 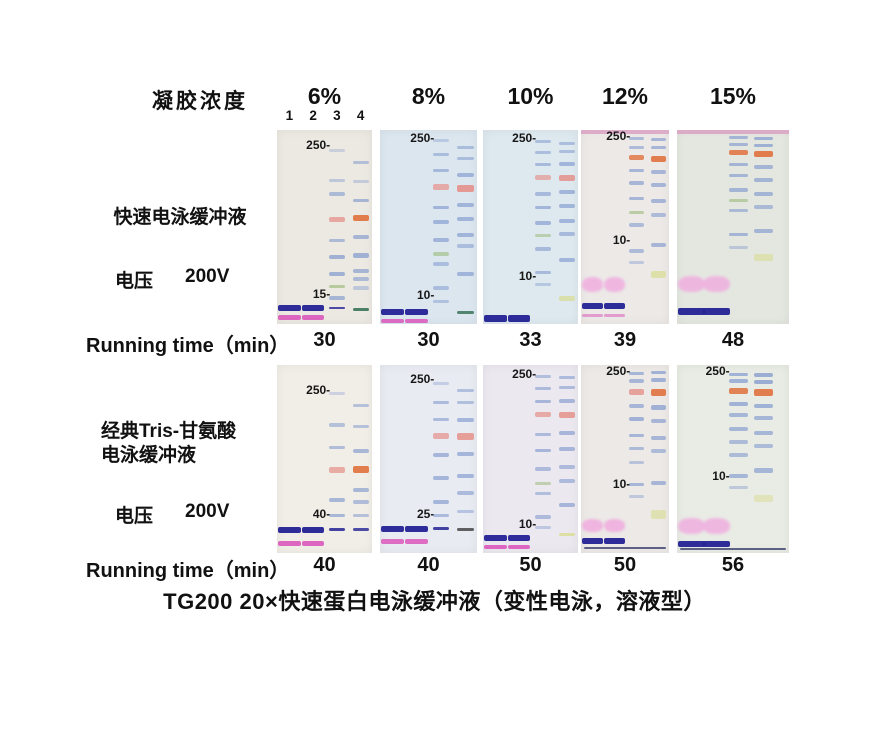 What do you see at coordinates (207, 511) in the screenshot?
I see `voltage-value: 200V` at bounding box center [207, 511].